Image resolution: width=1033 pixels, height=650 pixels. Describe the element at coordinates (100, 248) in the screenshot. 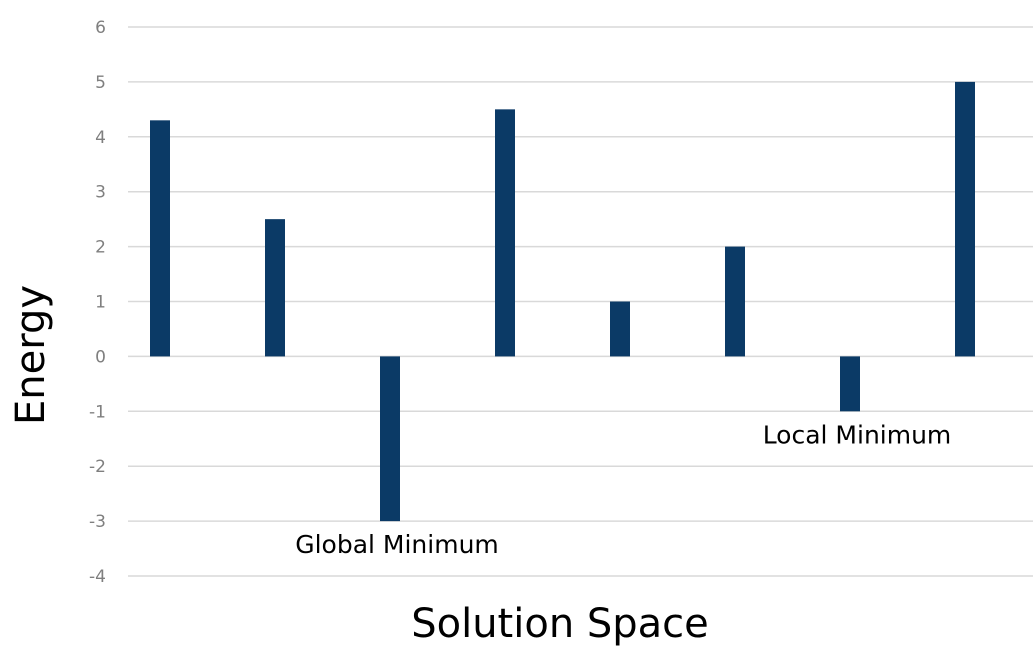

I see `y-tick-label: 2` at that location.